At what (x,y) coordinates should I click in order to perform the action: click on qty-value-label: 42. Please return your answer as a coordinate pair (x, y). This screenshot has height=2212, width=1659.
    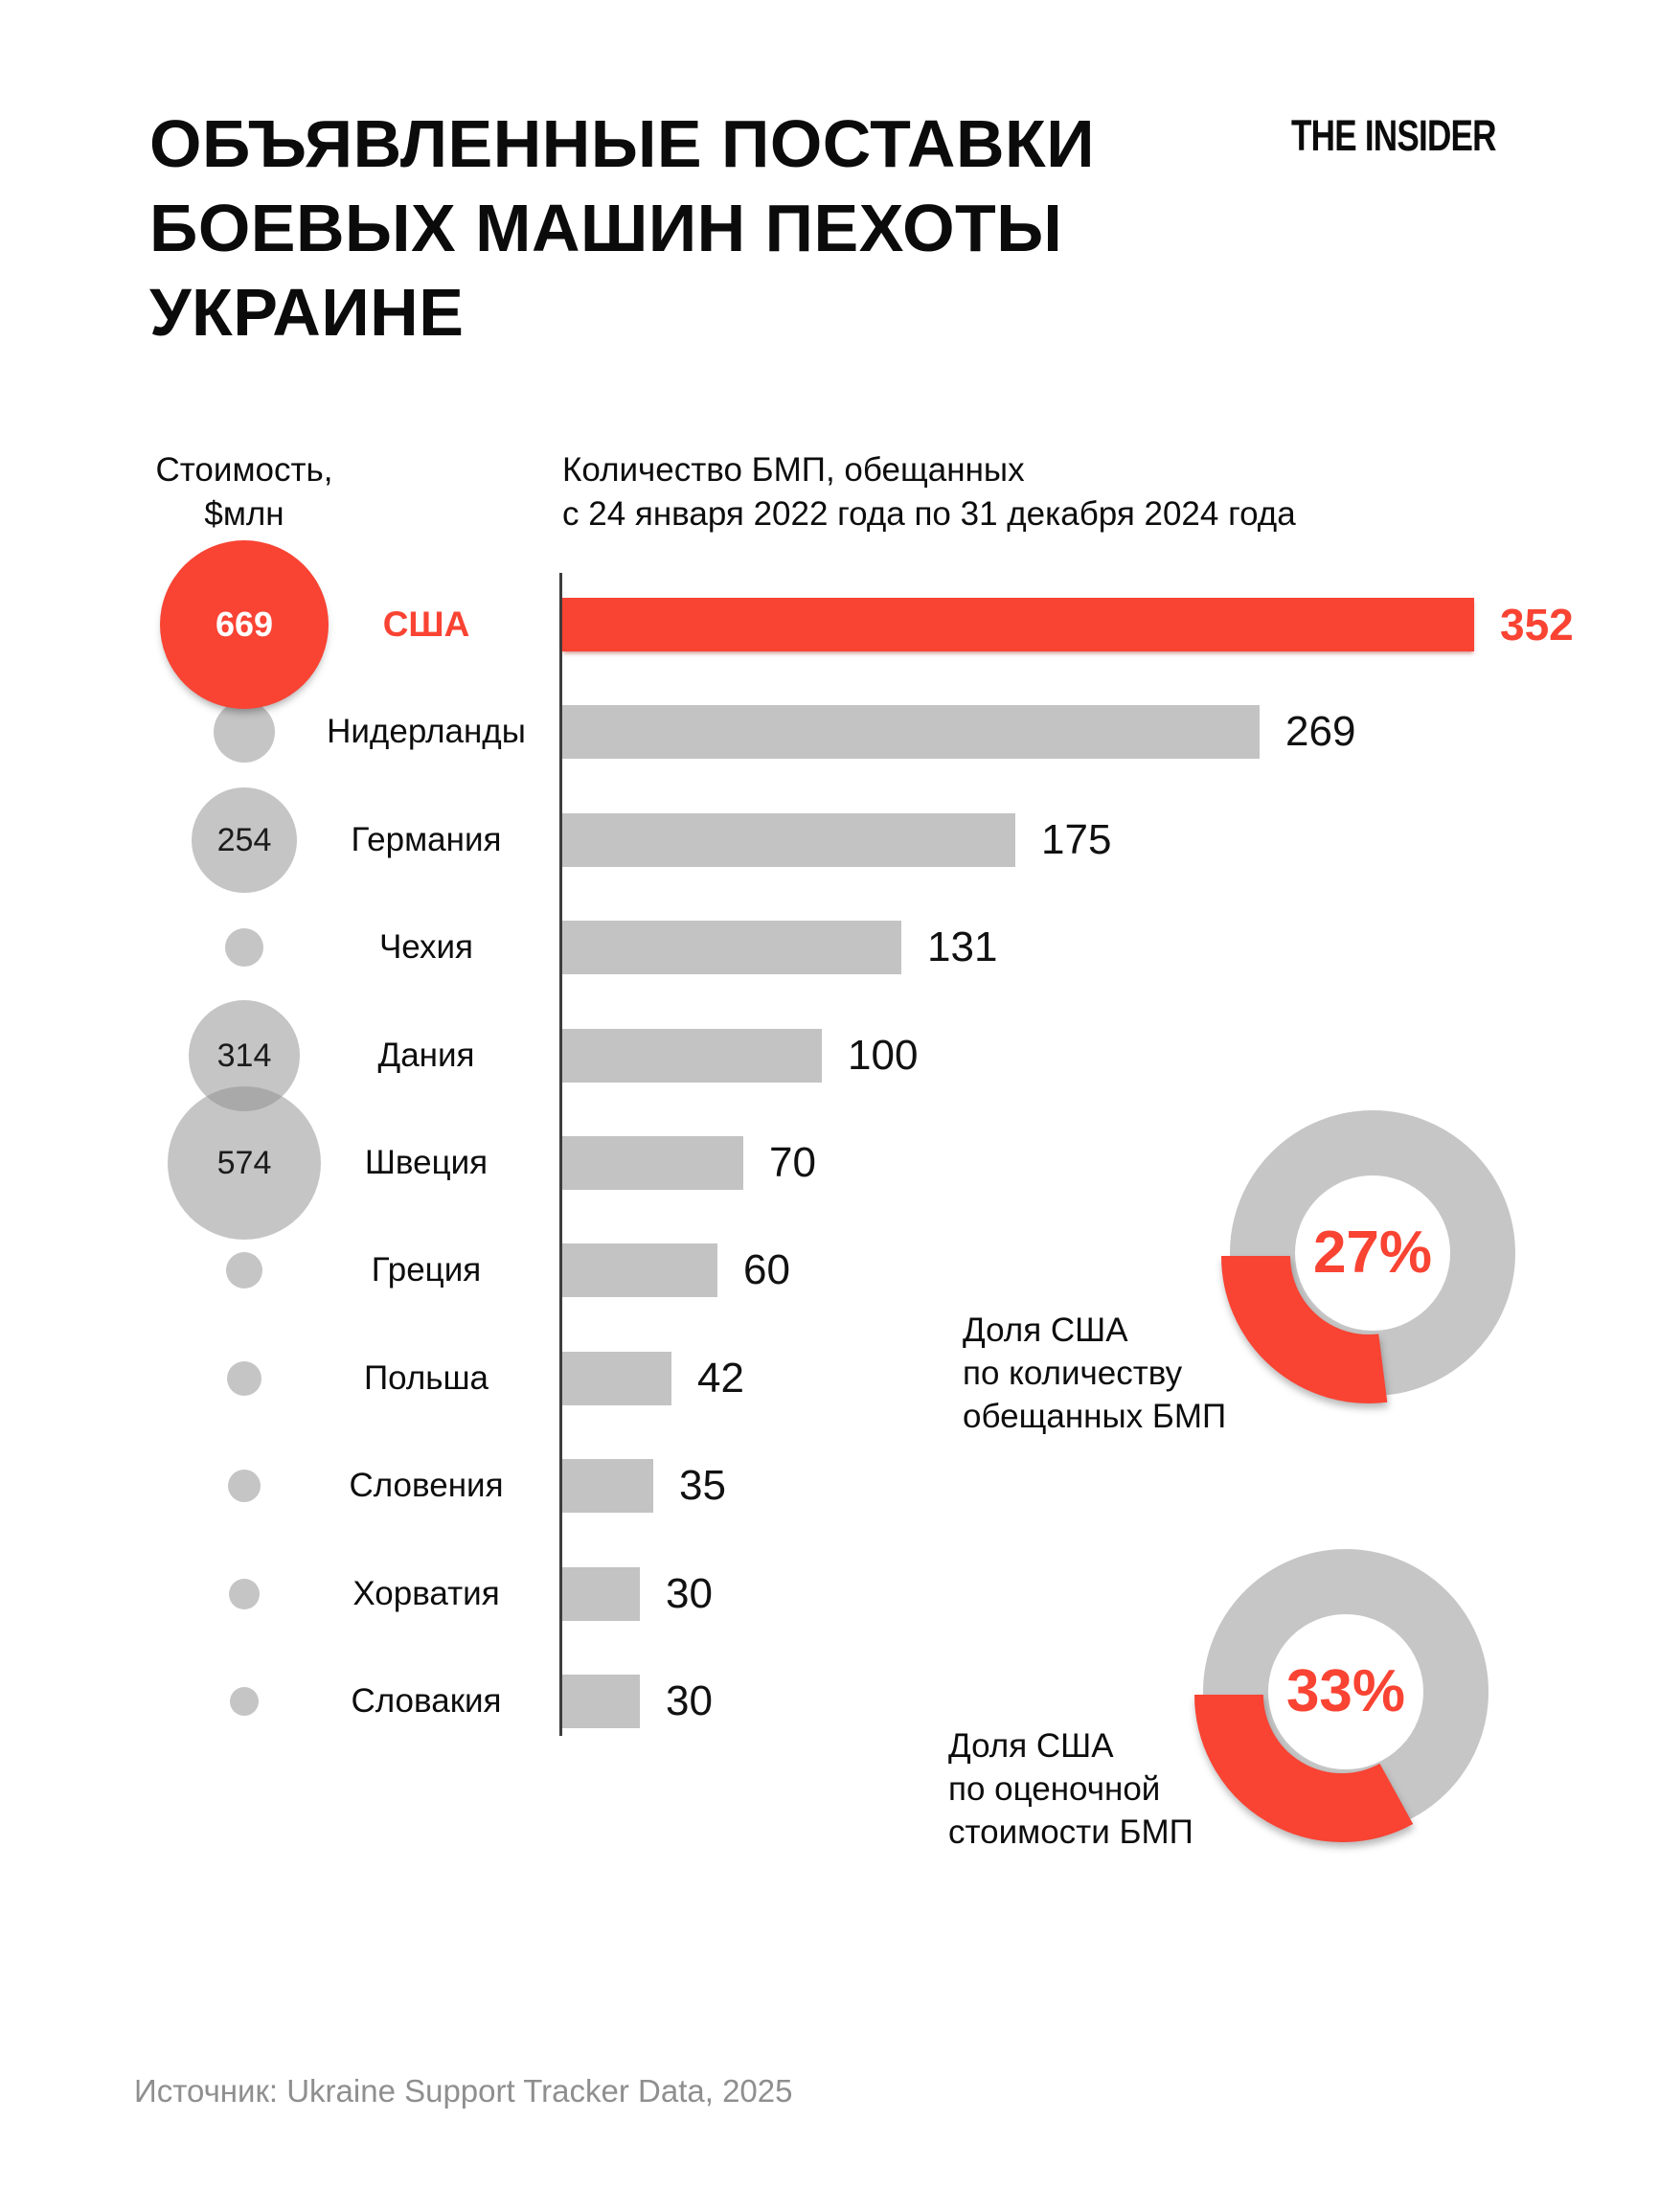
    Looking at the image, I should click on (720, 1378).